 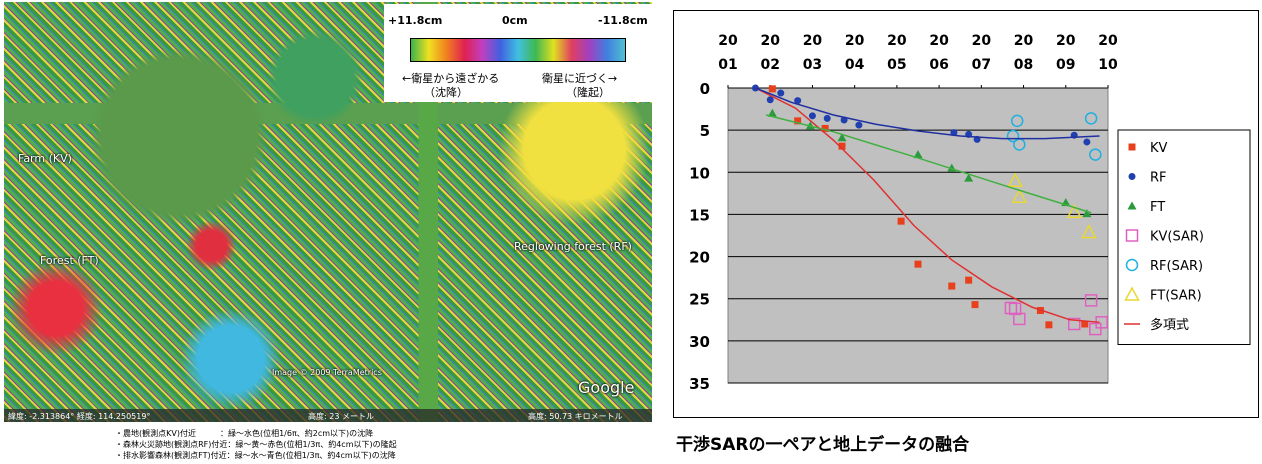 I want to click on x-tick-label: 2001, so click(x=728, y=53).